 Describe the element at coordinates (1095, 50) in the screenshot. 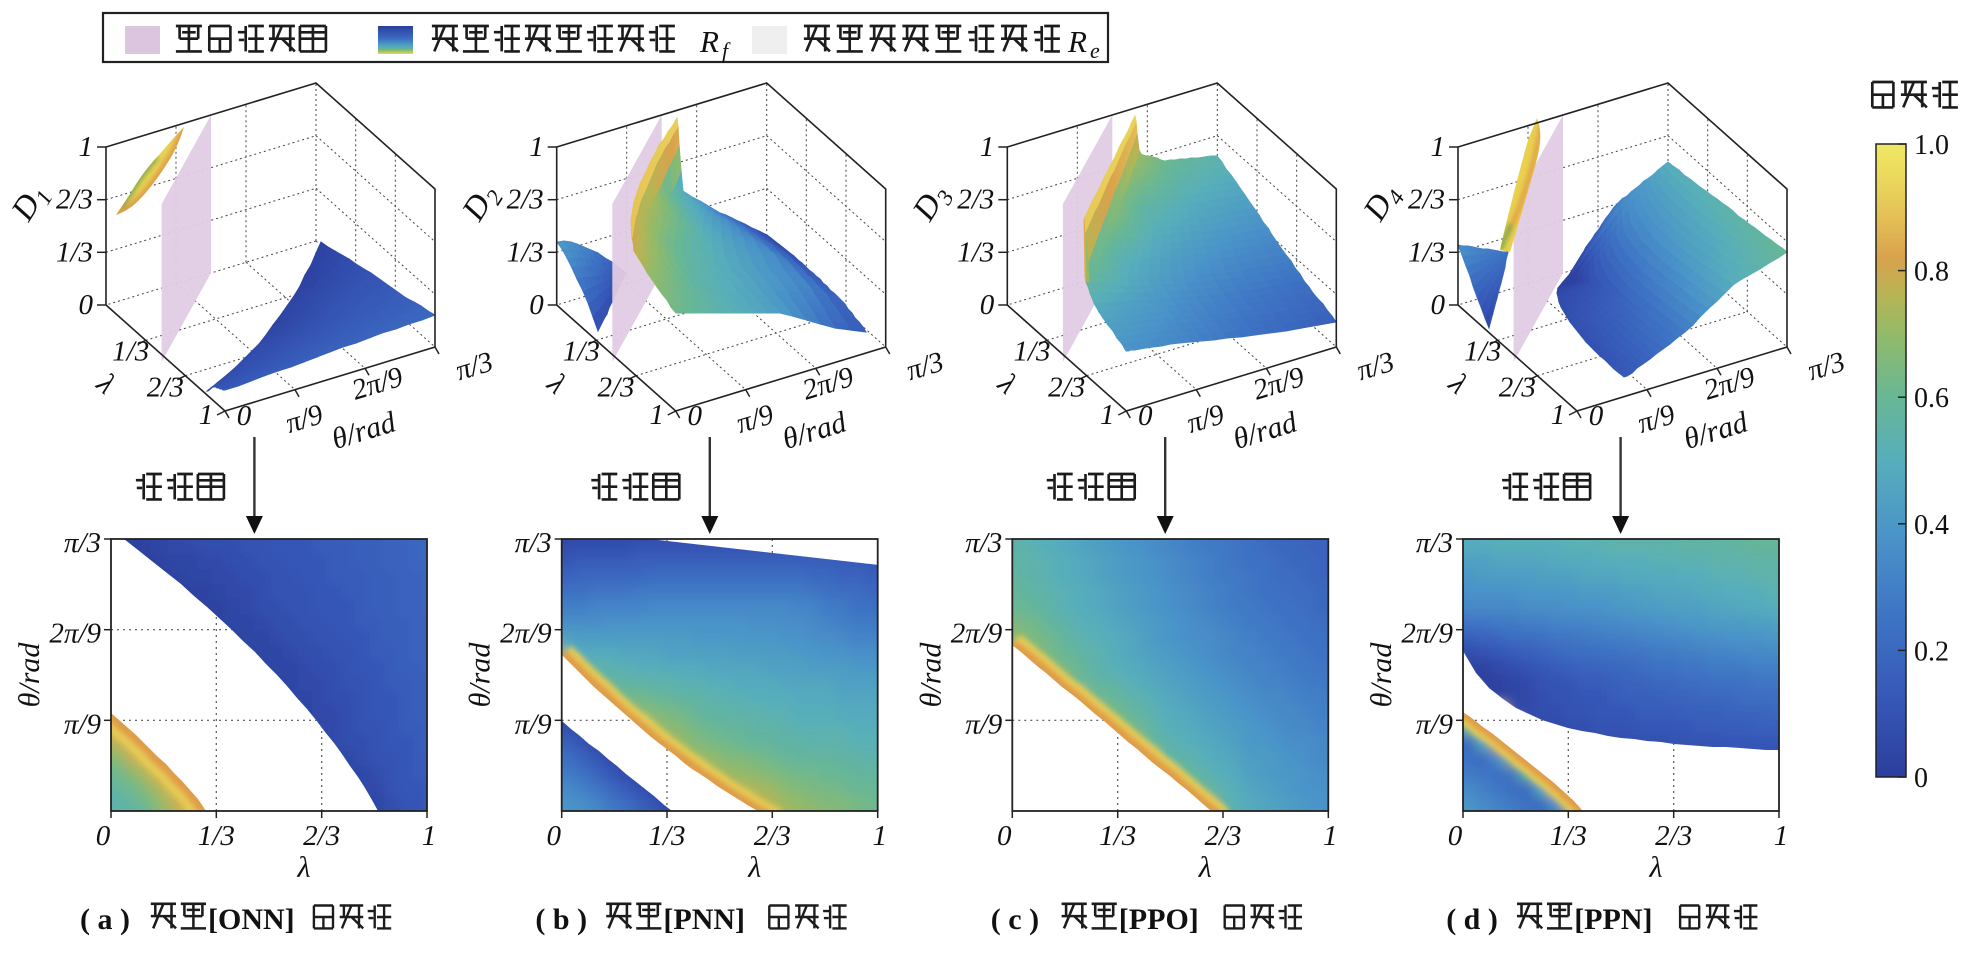

I see `svg-text: e` at that location.